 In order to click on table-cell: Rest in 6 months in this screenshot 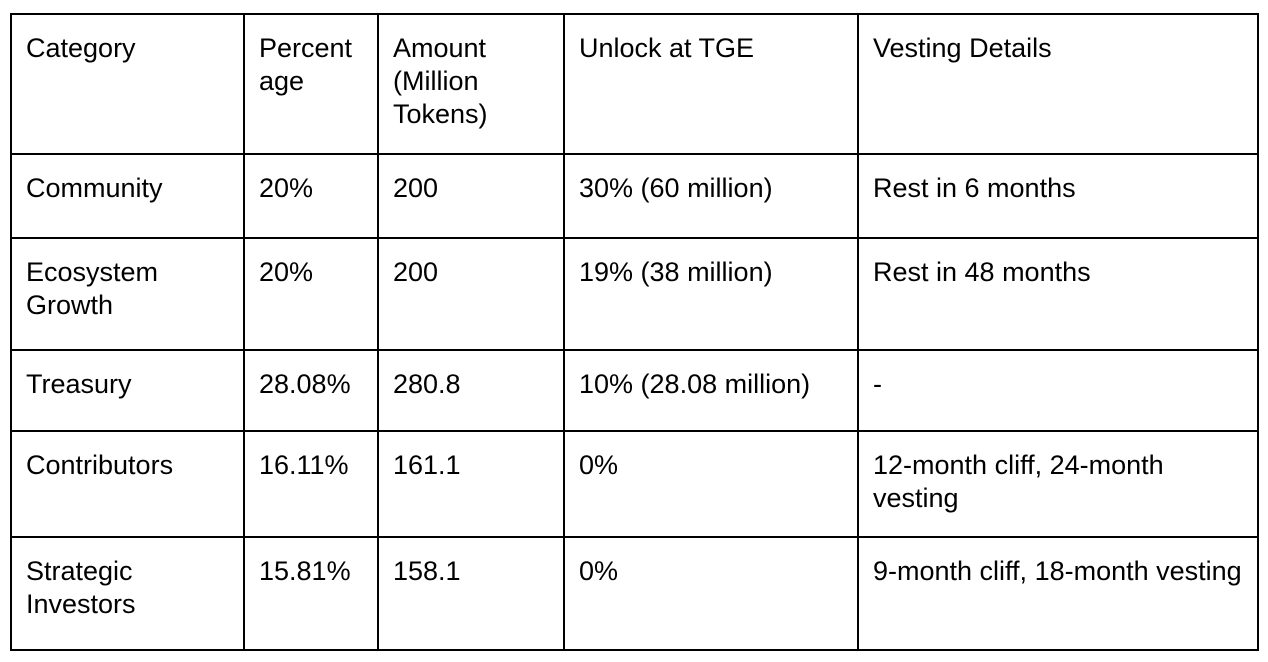, I will do `click(1058, 196)`.